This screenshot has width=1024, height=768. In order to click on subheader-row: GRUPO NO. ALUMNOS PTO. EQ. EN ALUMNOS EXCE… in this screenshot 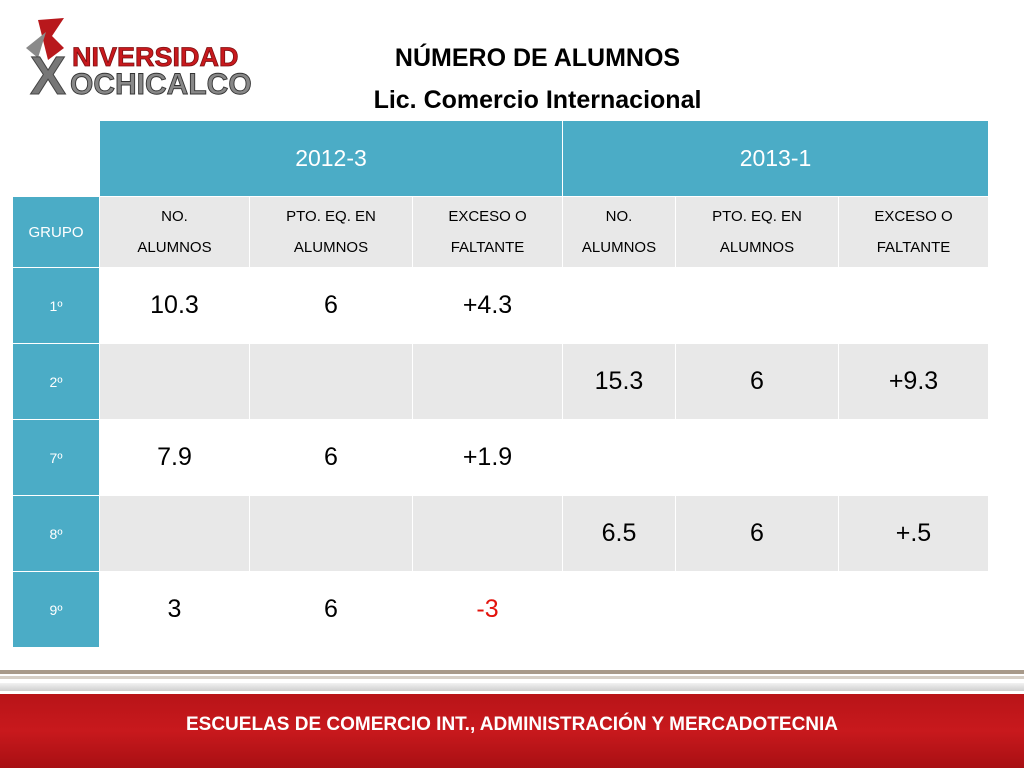, I will do `click(500, 232)`.